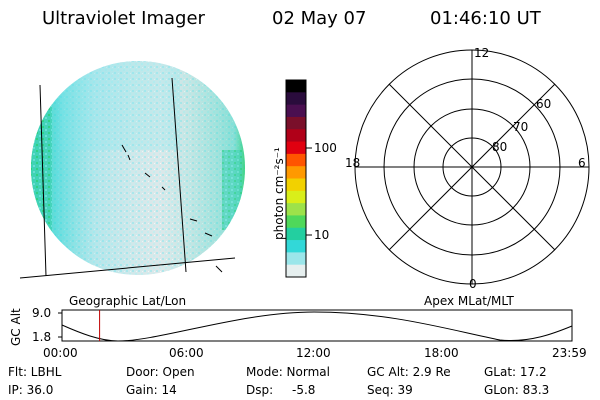  I want to click on colorbar-frame, so click(296, 178).